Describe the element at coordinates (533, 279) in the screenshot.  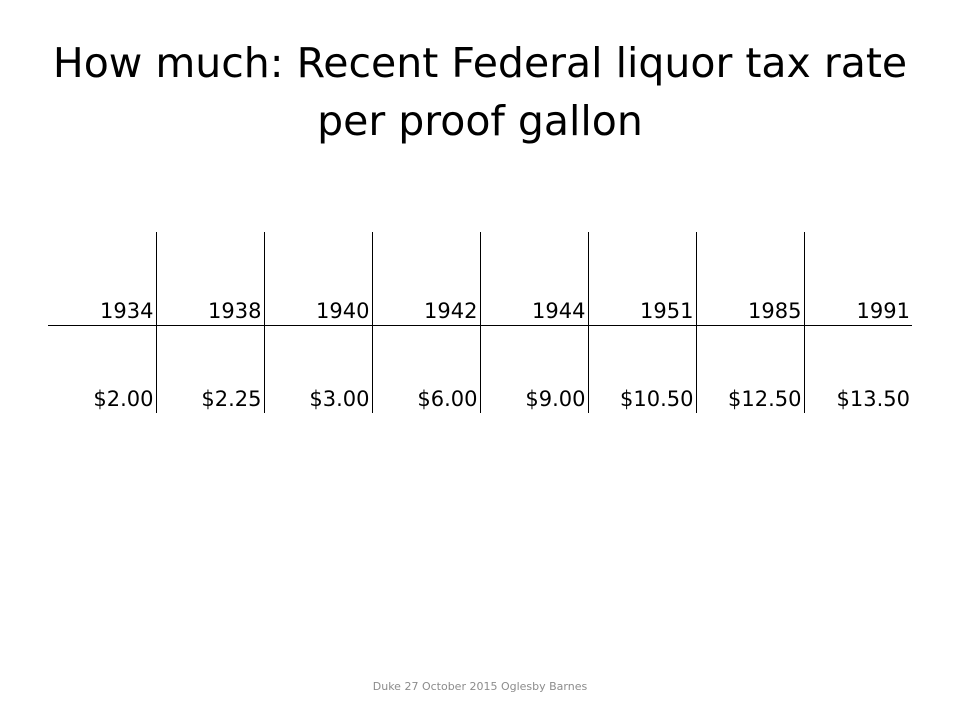
I see `year-cell: 1944` at that location.